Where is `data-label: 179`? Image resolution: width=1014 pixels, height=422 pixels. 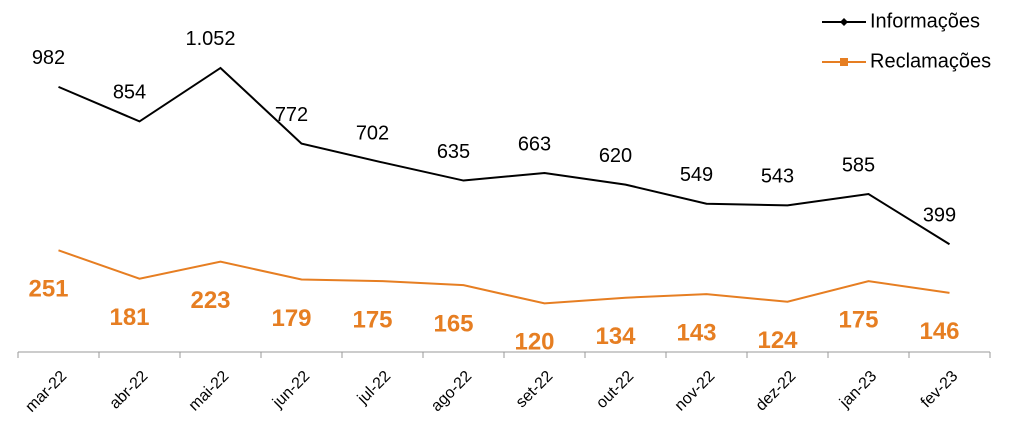
data-label: 179 is located at coordinates (291, 318).